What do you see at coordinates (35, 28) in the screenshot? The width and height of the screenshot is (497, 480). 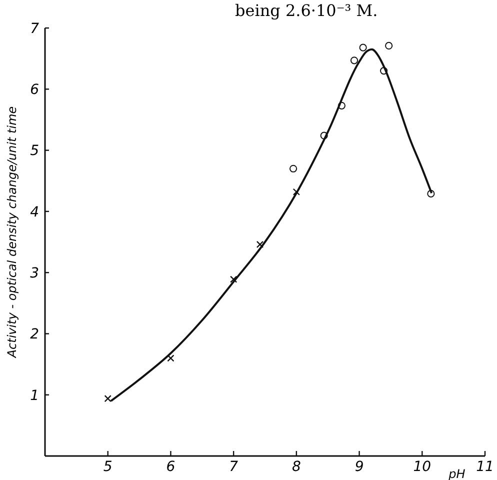 I see `y-tick-label: 7` at bounding box center [35, 28].